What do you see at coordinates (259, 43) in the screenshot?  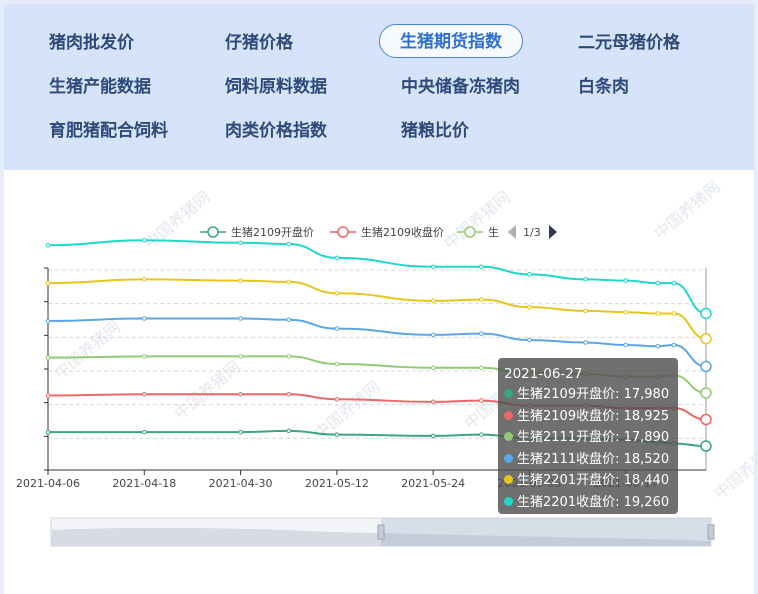 I see `nav-item-piglet-price: 仔猪价格` at bounding box center [259, 43].